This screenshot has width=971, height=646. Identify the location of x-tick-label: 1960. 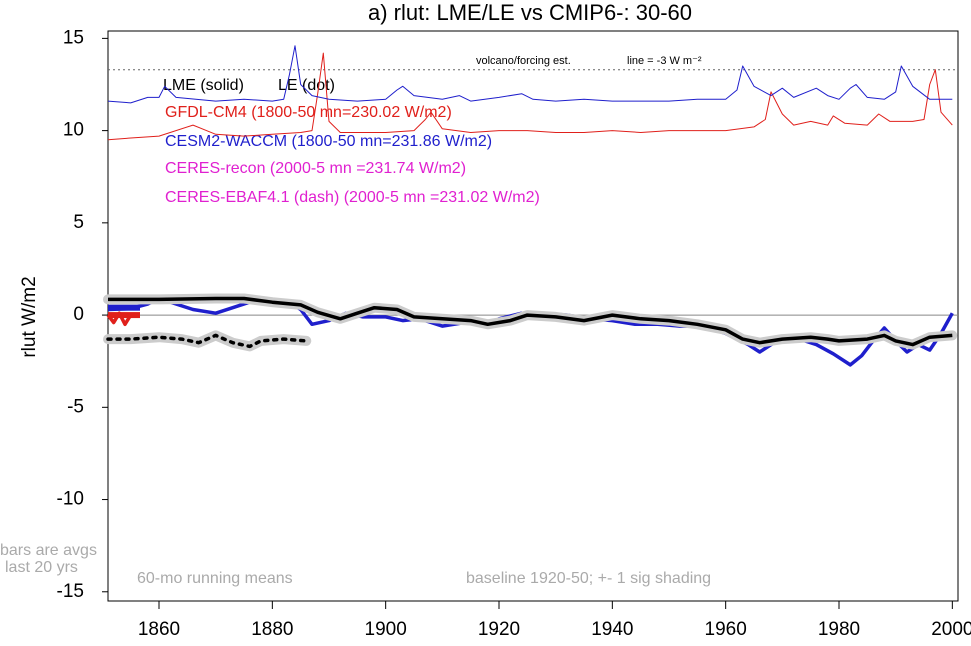
(726, 629).